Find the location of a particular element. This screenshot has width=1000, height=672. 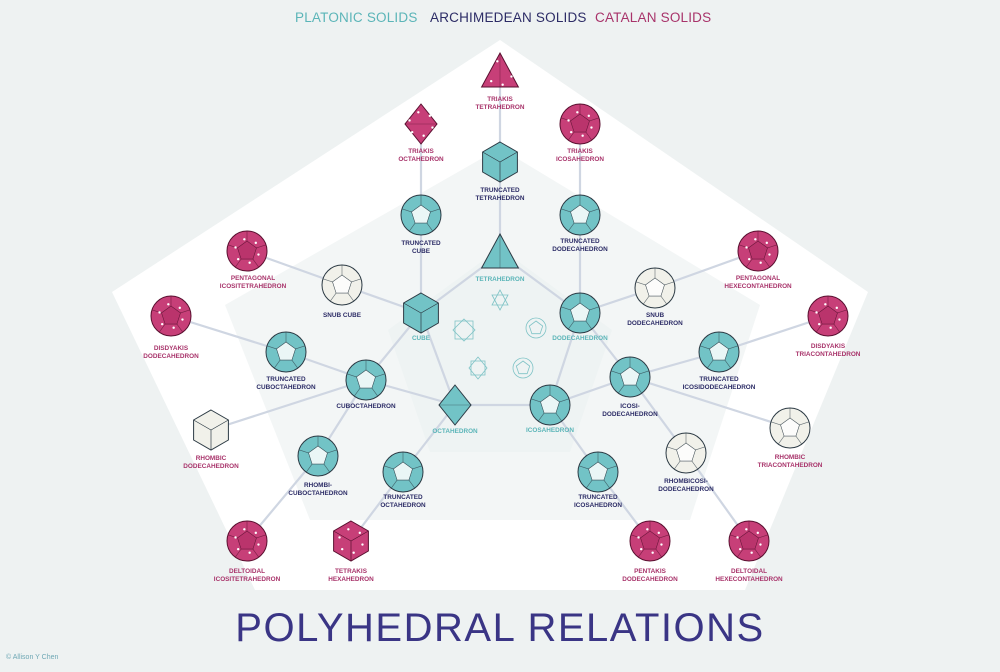

label-triakis-icosahedron: TRIAKIS ICOSAHEDRON is located at coordinates (580, 155).